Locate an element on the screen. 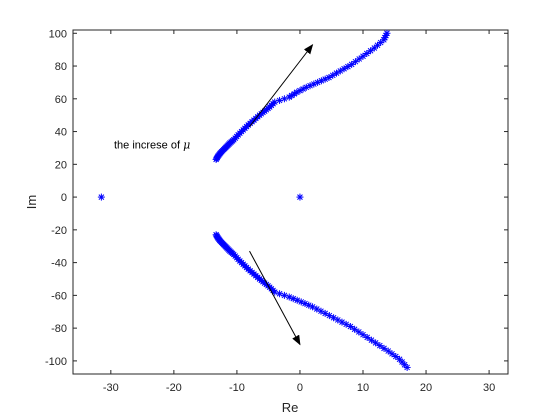 The height and width of the screenshot is (420, 560). y-tick-label: 40 is located at coordinates (61, 133).